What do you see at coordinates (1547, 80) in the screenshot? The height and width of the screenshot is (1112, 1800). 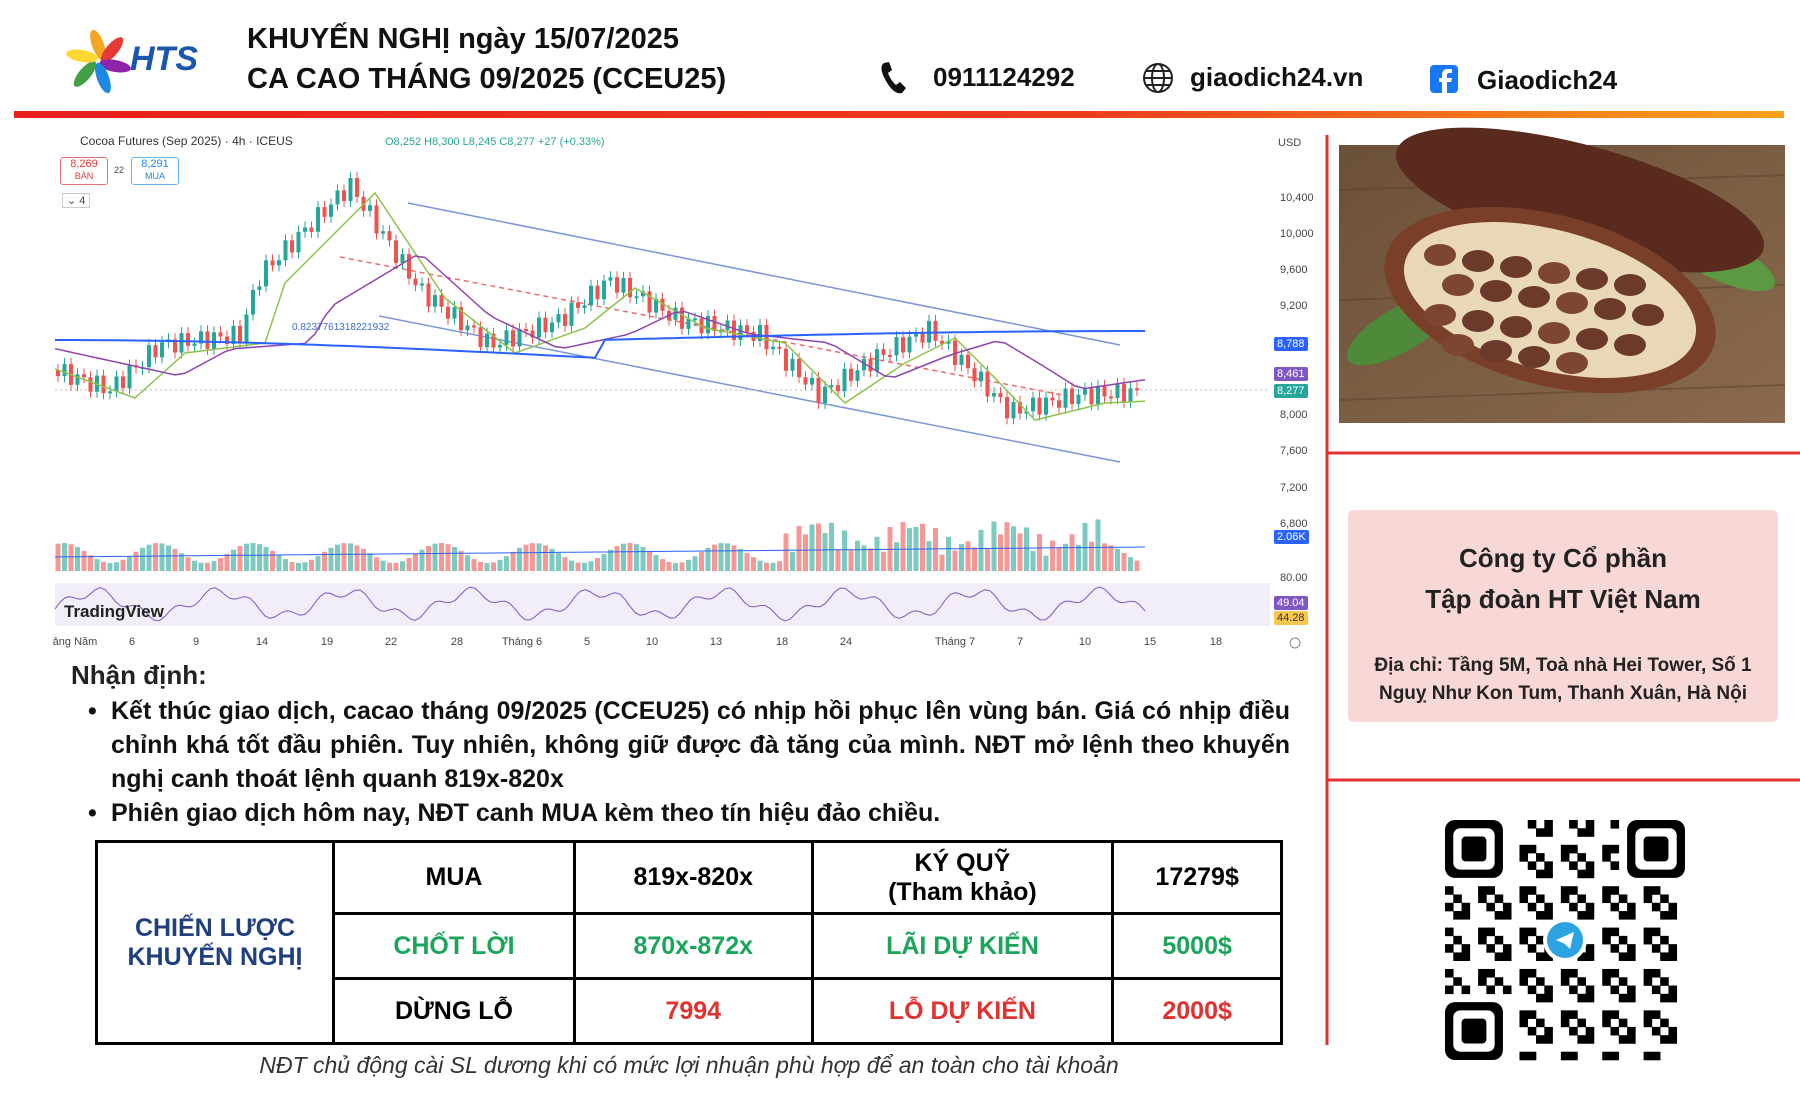 I see `facebook: Giaodich24` at bounding box center [1547, 80].